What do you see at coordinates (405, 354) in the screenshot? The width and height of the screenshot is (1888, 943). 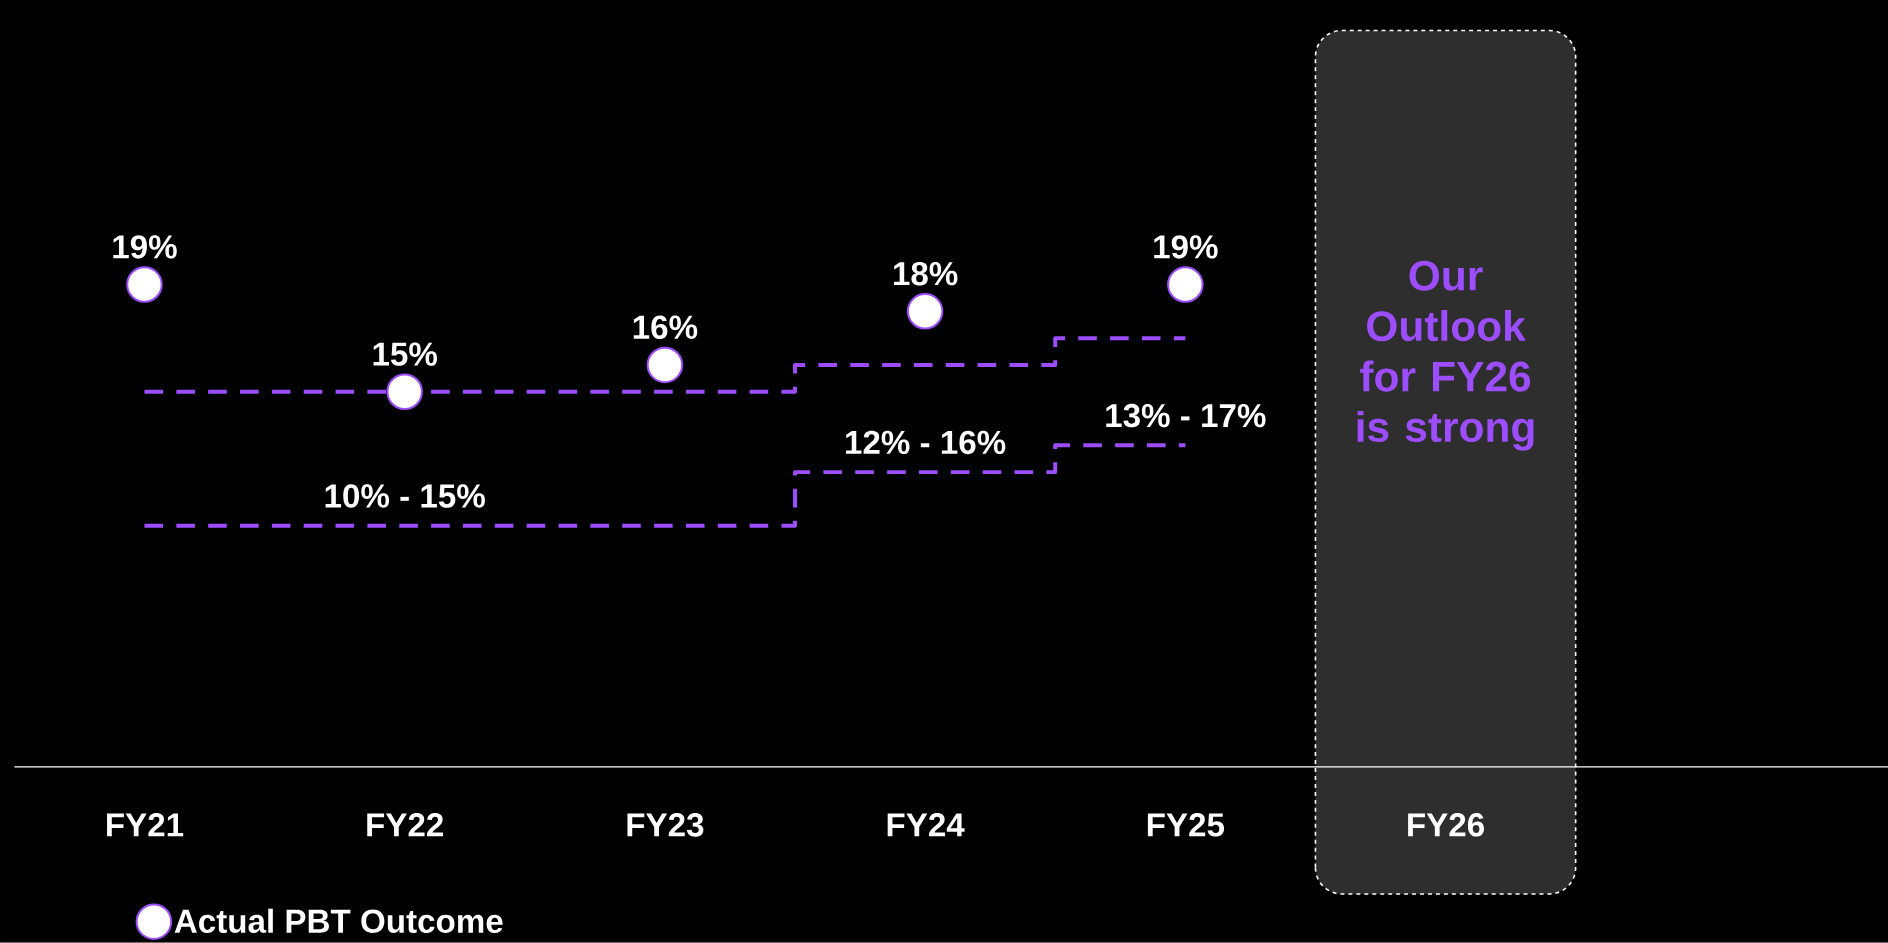 I see `data-label: 15%` at bounding box center [405, 354].